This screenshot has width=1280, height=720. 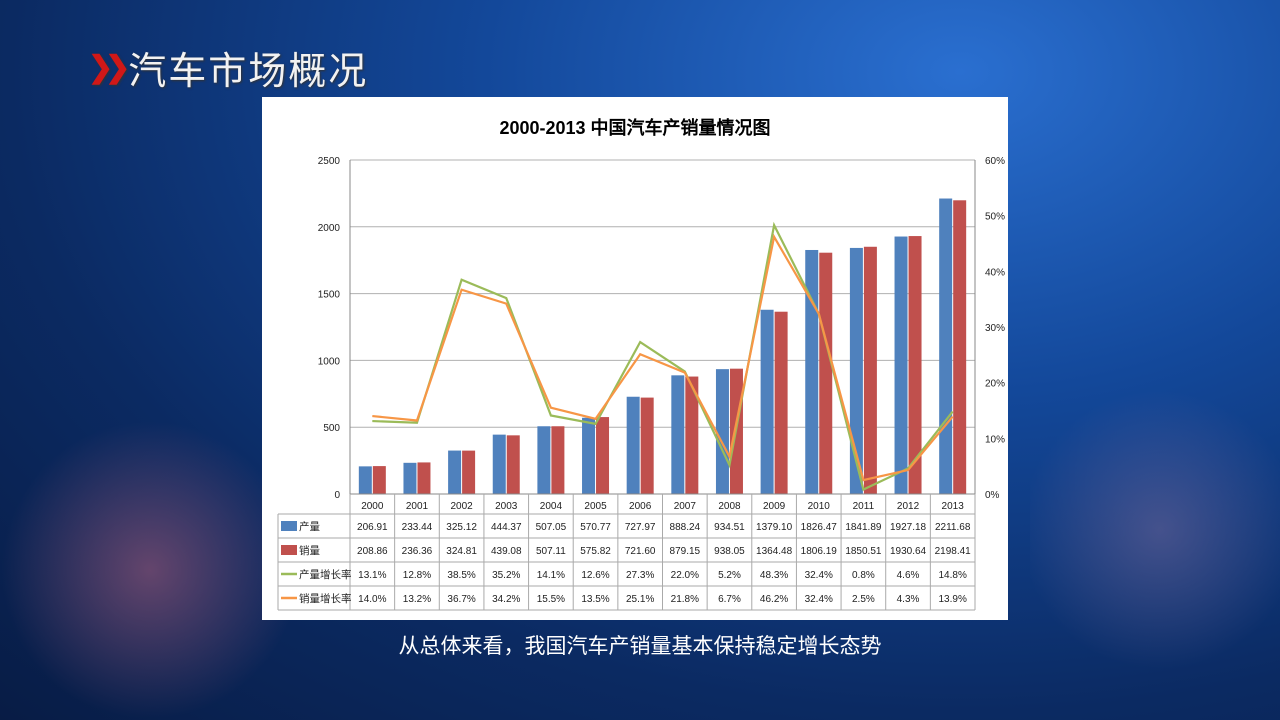 I want to click on legend-label: 销量, so click(x=309, y=550).